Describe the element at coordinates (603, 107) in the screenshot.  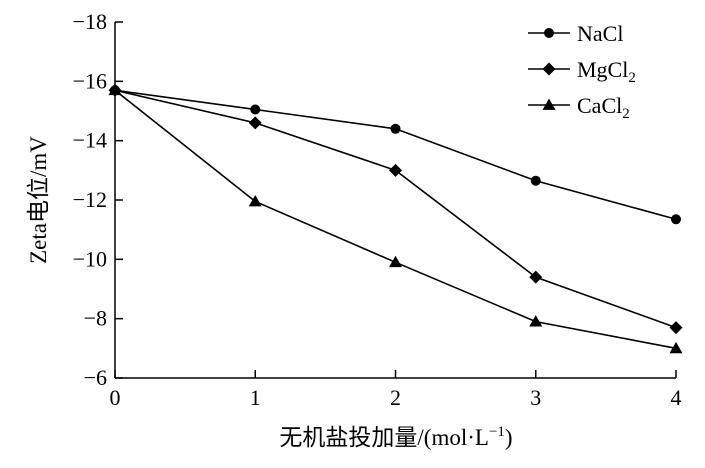
I see `legend-label-cacl2: CaCl2` at that location.